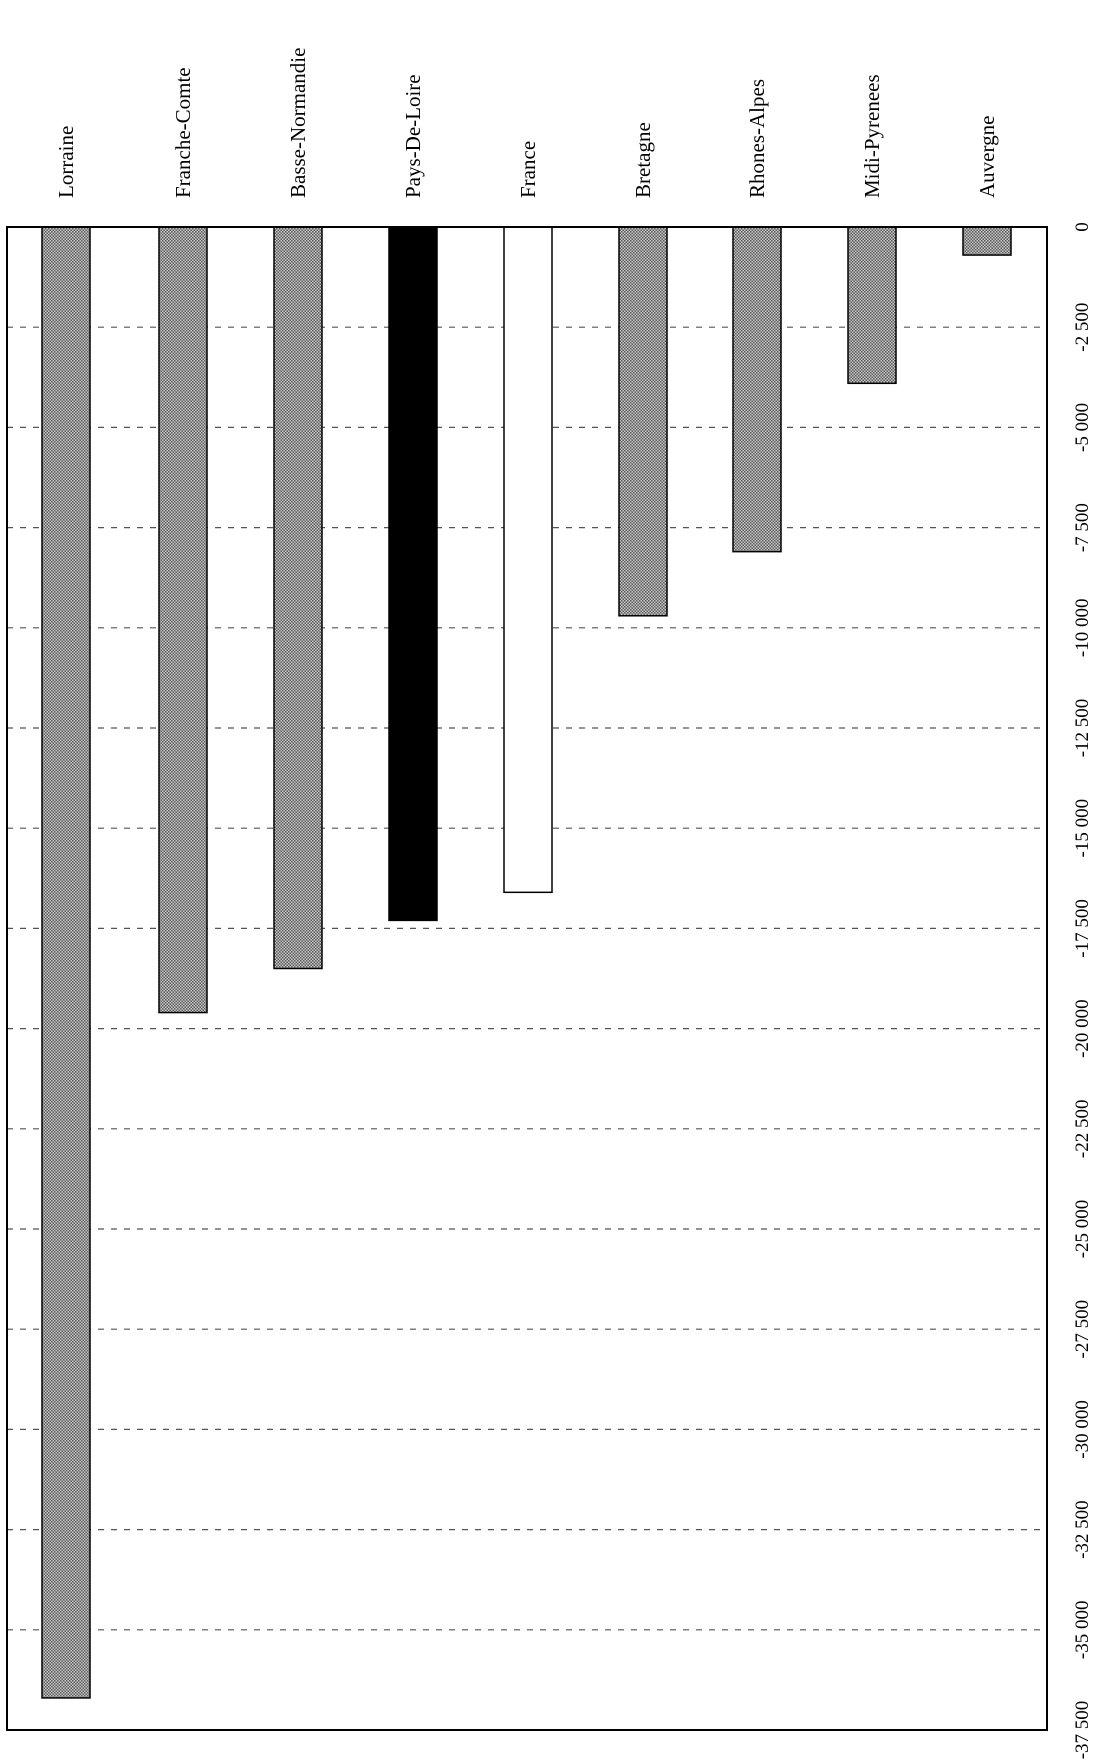  I want to click on tick-label: -22 500, so click(1082, 1129).